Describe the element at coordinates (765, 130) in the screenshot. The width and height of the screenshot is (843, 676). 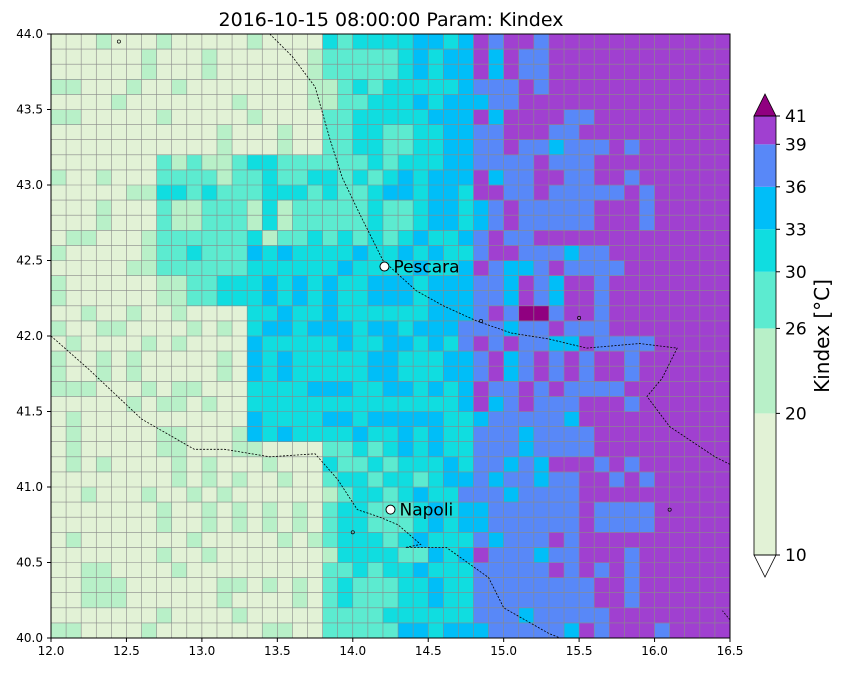
I see `colorbar-segment` at that location.